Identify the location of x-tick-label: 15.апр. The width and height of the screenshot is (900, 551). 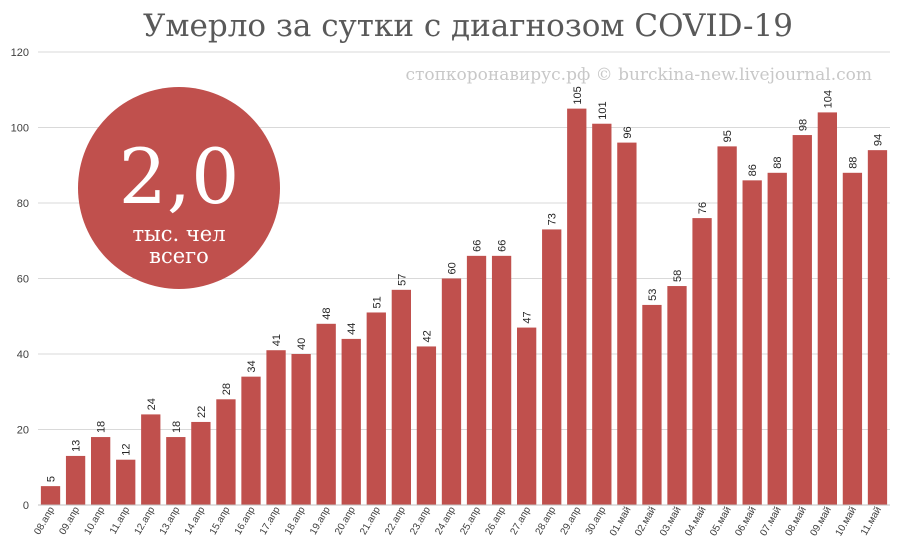
(220, 521).